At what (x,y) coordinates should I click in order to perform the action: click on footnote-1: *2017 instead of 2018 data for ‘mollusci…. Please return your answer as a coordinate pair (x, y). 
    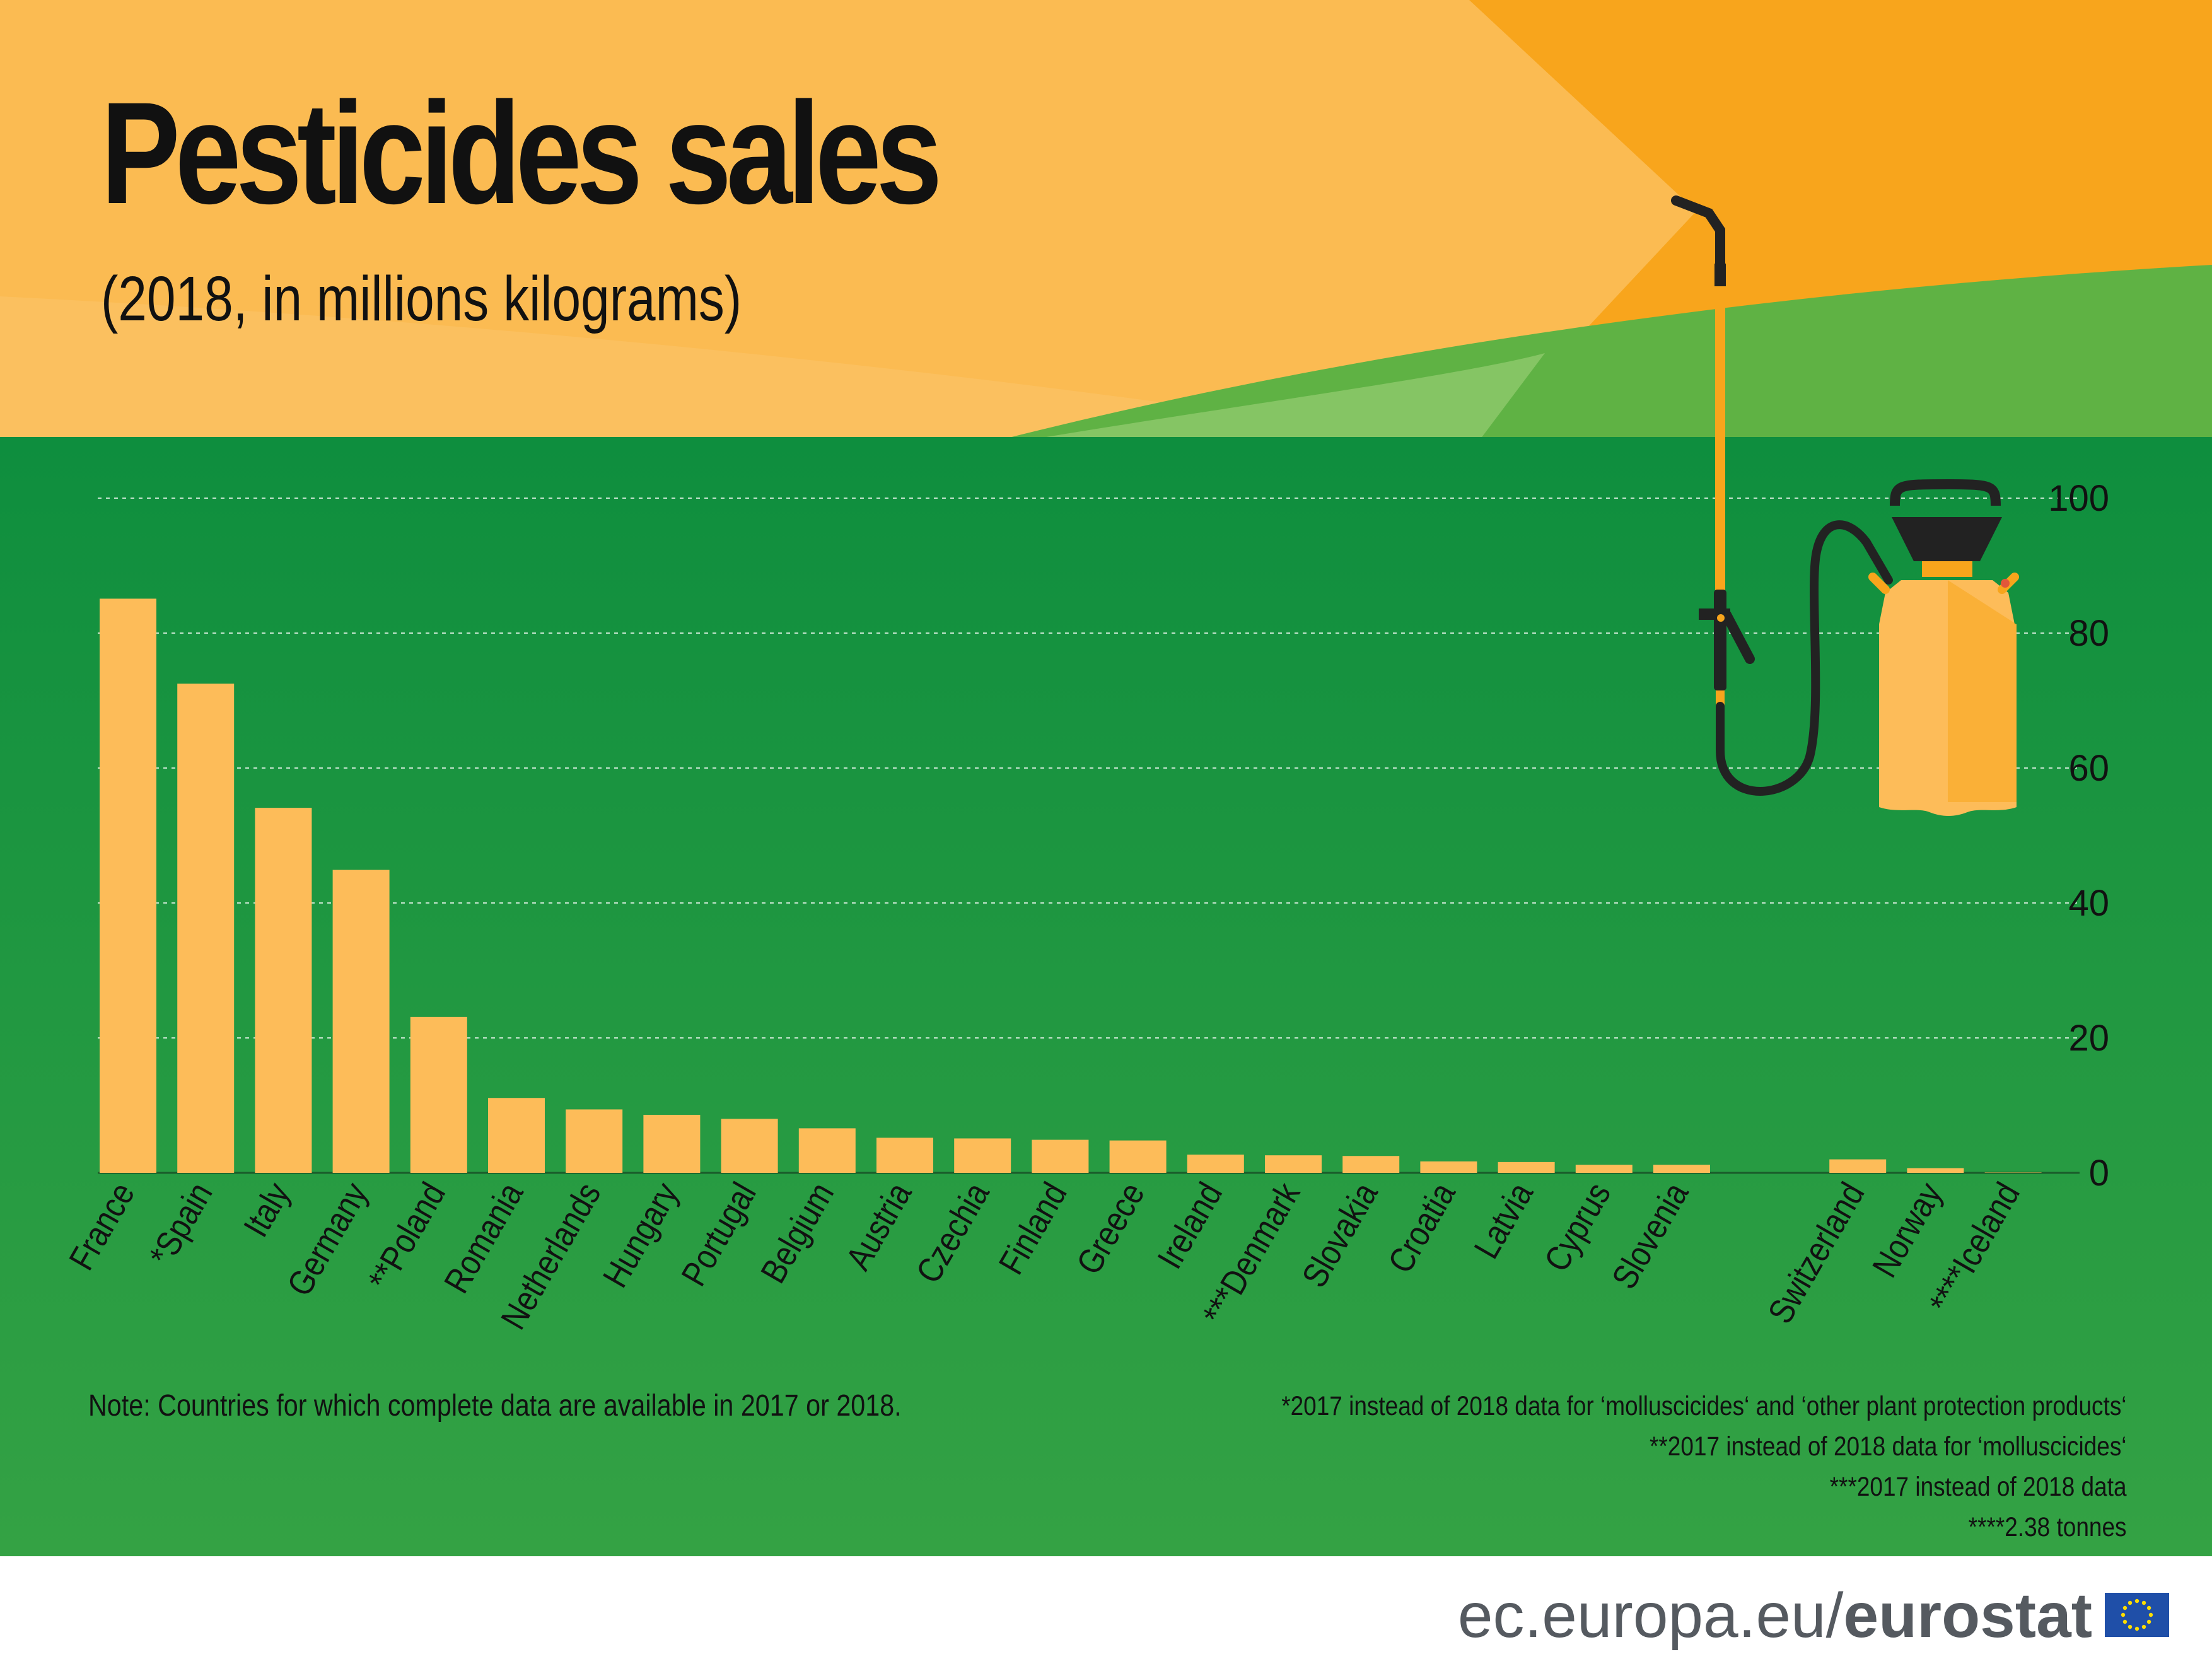
    Looking at the image, I should click on (1704, 1406).